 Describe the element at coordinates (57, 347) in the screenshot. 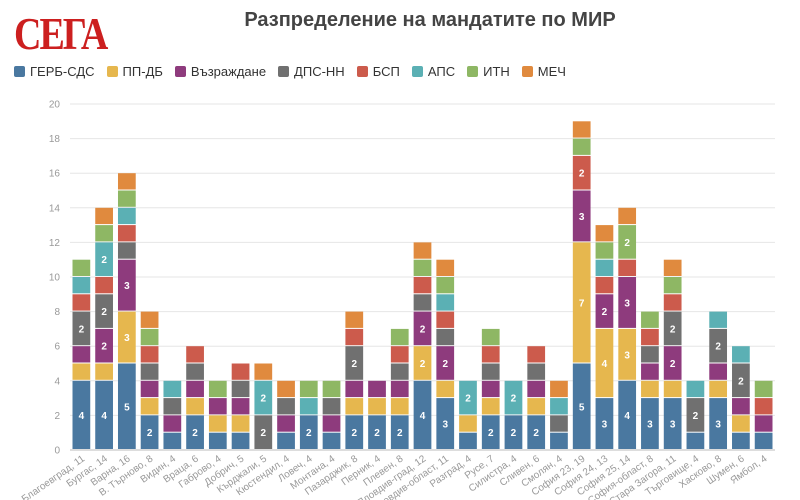

I see `y-tick-label: 6` at that location.